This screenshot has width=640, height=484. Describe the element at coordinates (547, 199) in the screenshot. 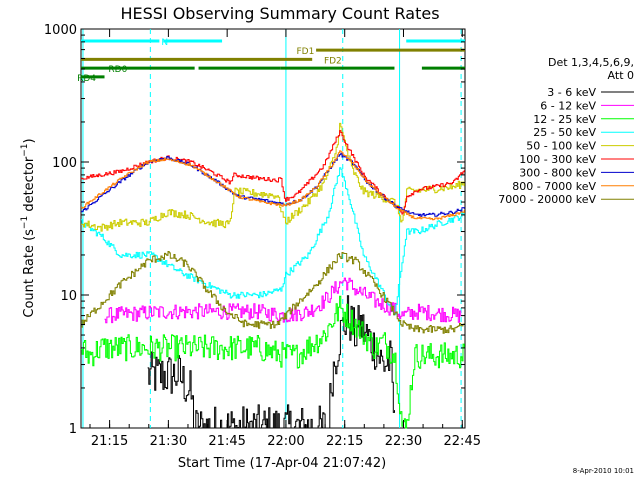

I see `legend-entry-label-8: 7000 - 20000 keV` at that location.